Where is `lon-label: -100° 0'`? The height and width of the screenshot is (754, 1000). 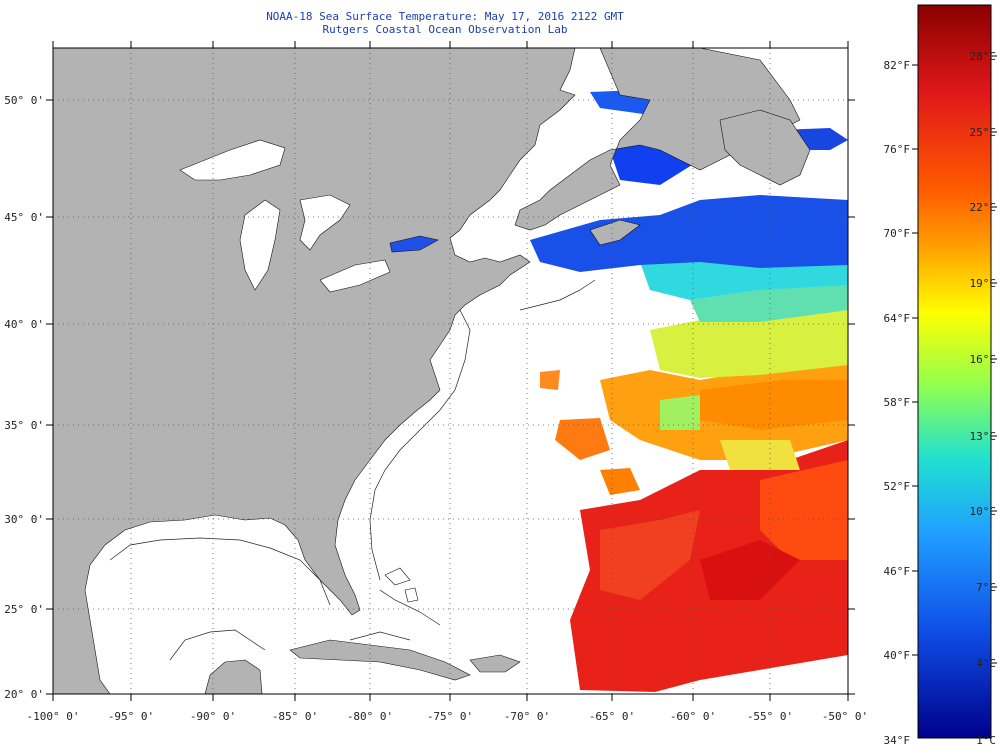 lon-label: -100° 0' is located at coordinates (53, 716).